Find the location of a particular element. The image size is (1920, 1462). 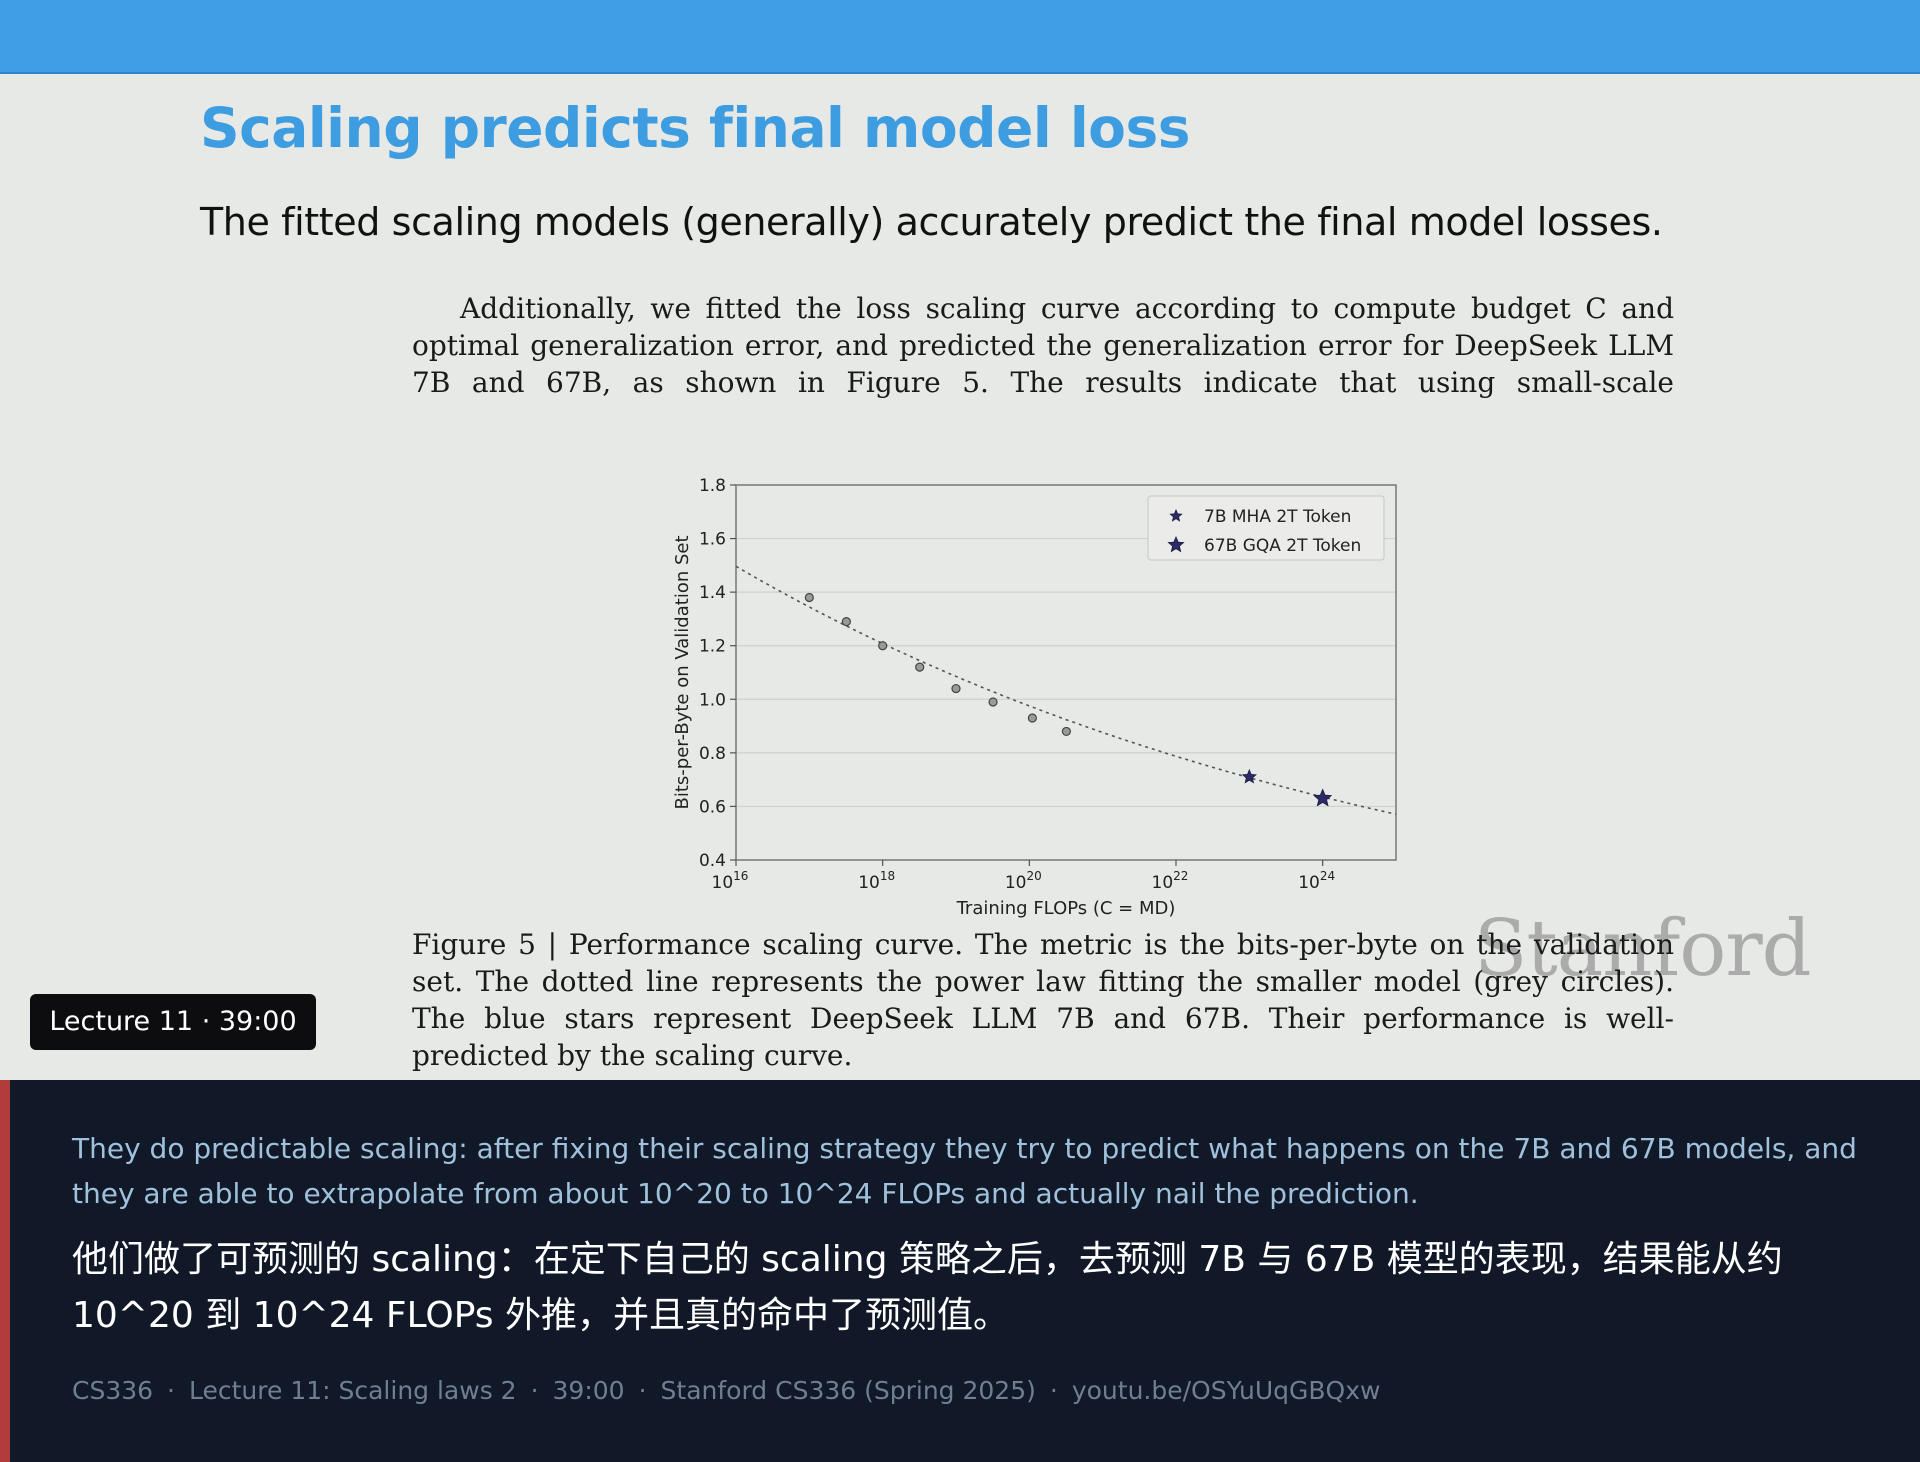

x-tick-label: 1022 is located at coordinates (1170, 881).